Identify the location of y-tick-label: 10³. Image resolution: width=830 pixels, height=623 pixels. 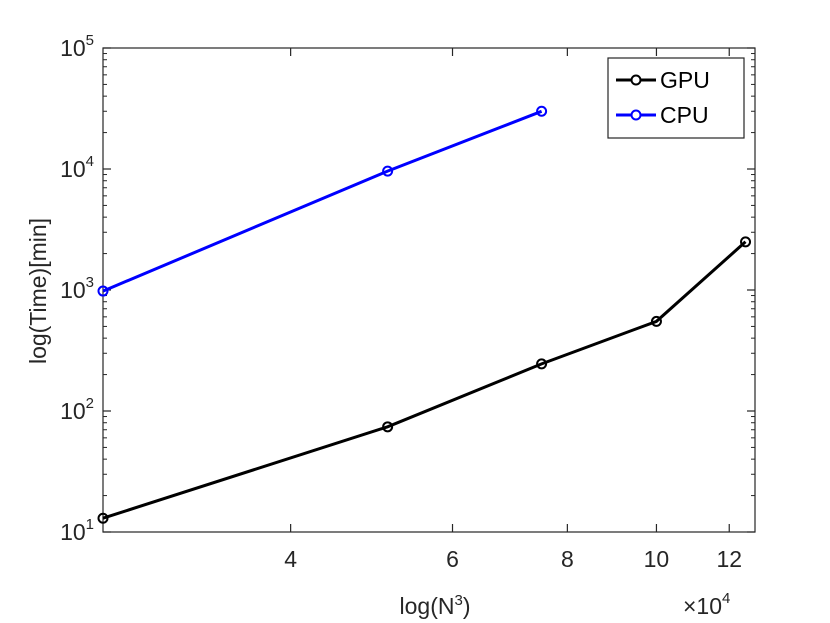
(77, 288).